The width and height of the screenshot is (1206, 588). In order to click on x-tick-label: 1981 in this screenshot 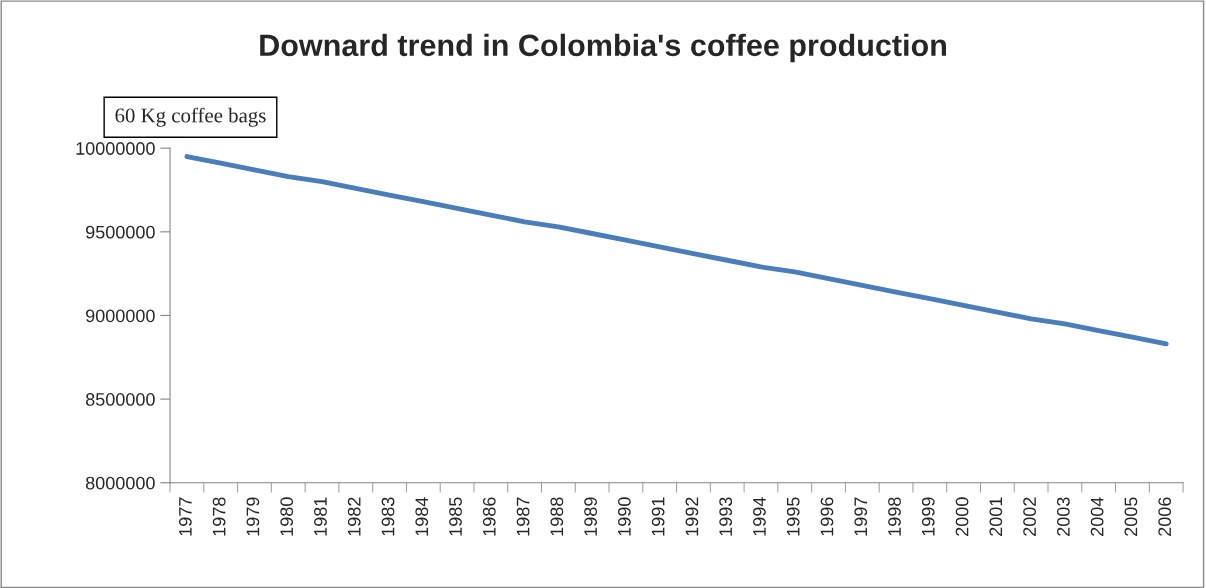, I will do `click(320, 516)`.